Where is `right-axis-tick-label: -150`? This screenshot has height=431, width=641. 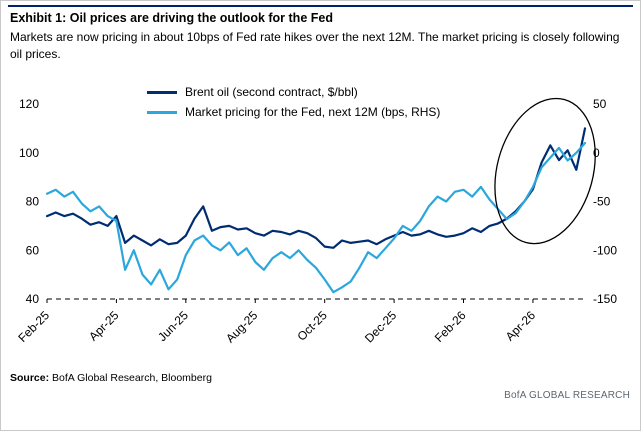 right-axis-tick-label: -150 is located at coordinates (605, 299).